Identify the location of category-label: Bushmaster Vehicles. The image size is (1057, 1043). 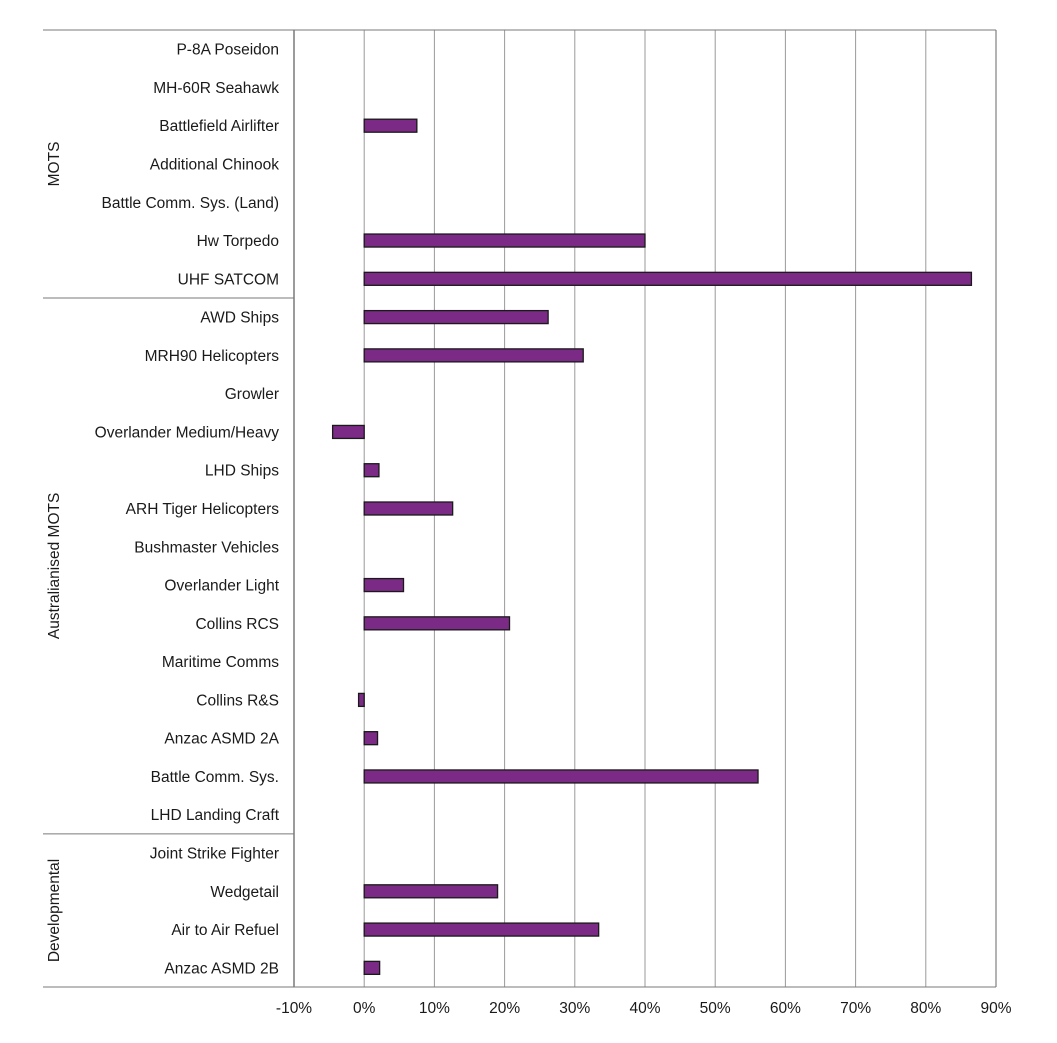
(206, 547).